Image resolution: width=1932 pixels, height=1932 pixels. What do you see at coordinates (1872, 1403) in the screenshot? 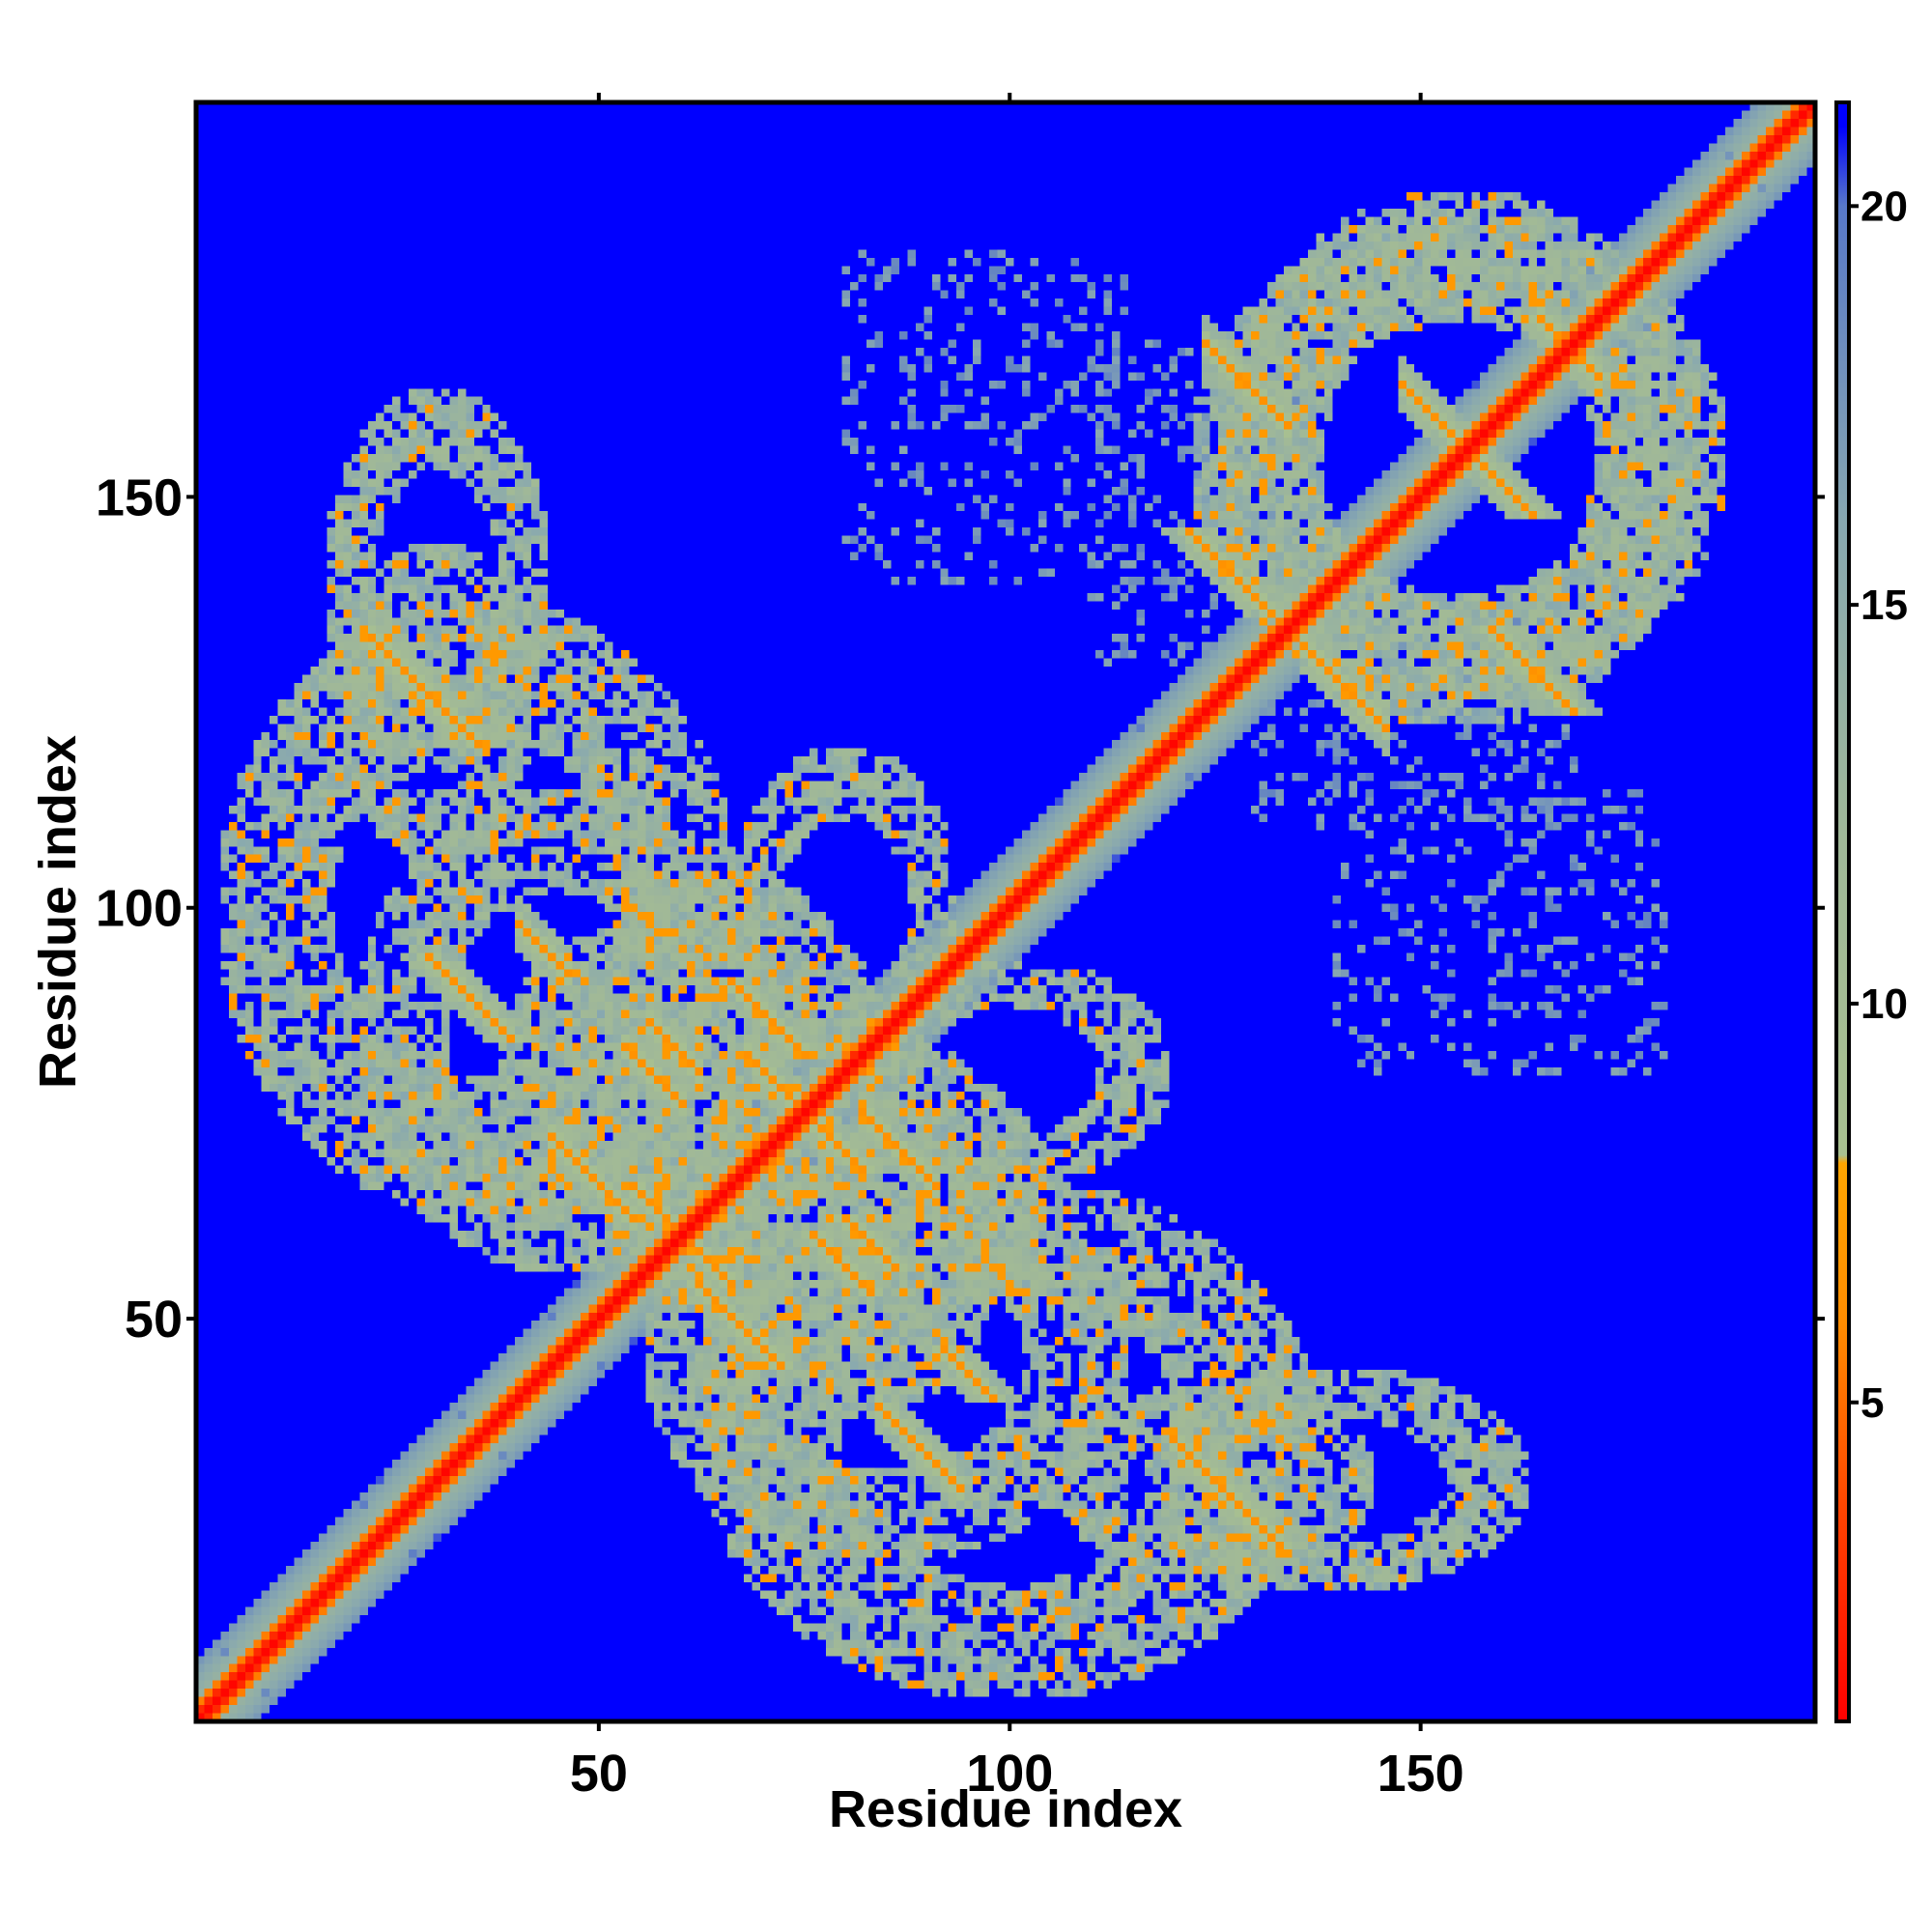
I see `colorbar-tick-label: 5` at bounding box center [1872, 1403].